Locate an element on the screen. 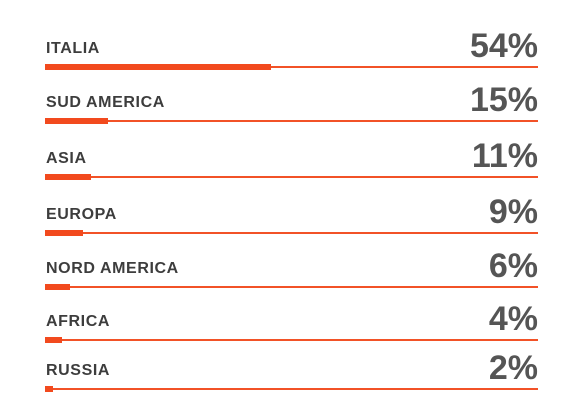  bar-row-sud-america: SUD AMERICA 15% is located at coordinates (291, 98).